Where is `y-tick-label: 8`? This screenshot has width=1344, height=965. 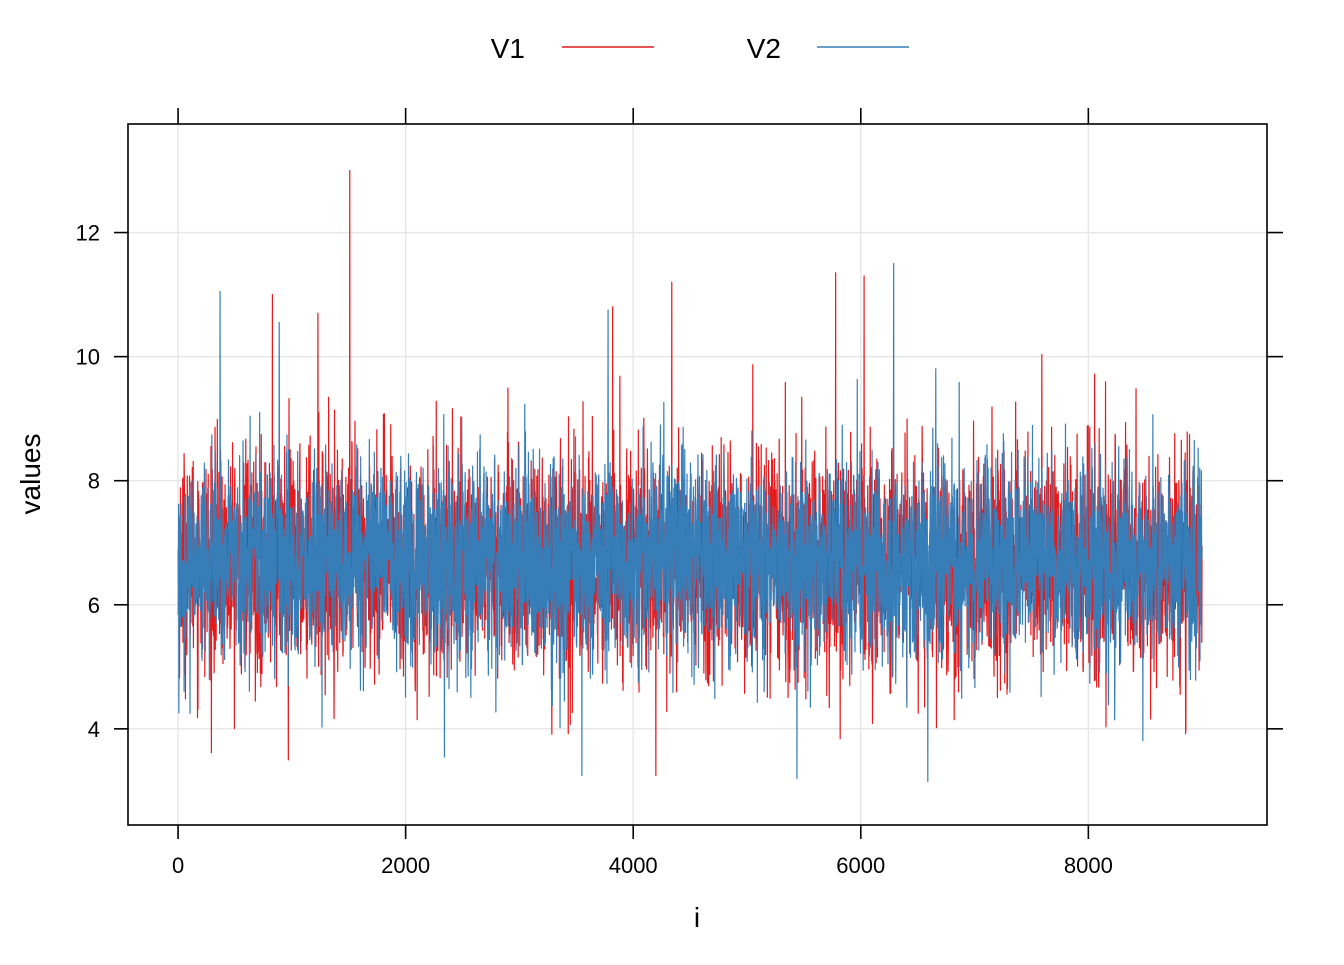
y-tick-label: 8 is located at coordinates (94, 481).